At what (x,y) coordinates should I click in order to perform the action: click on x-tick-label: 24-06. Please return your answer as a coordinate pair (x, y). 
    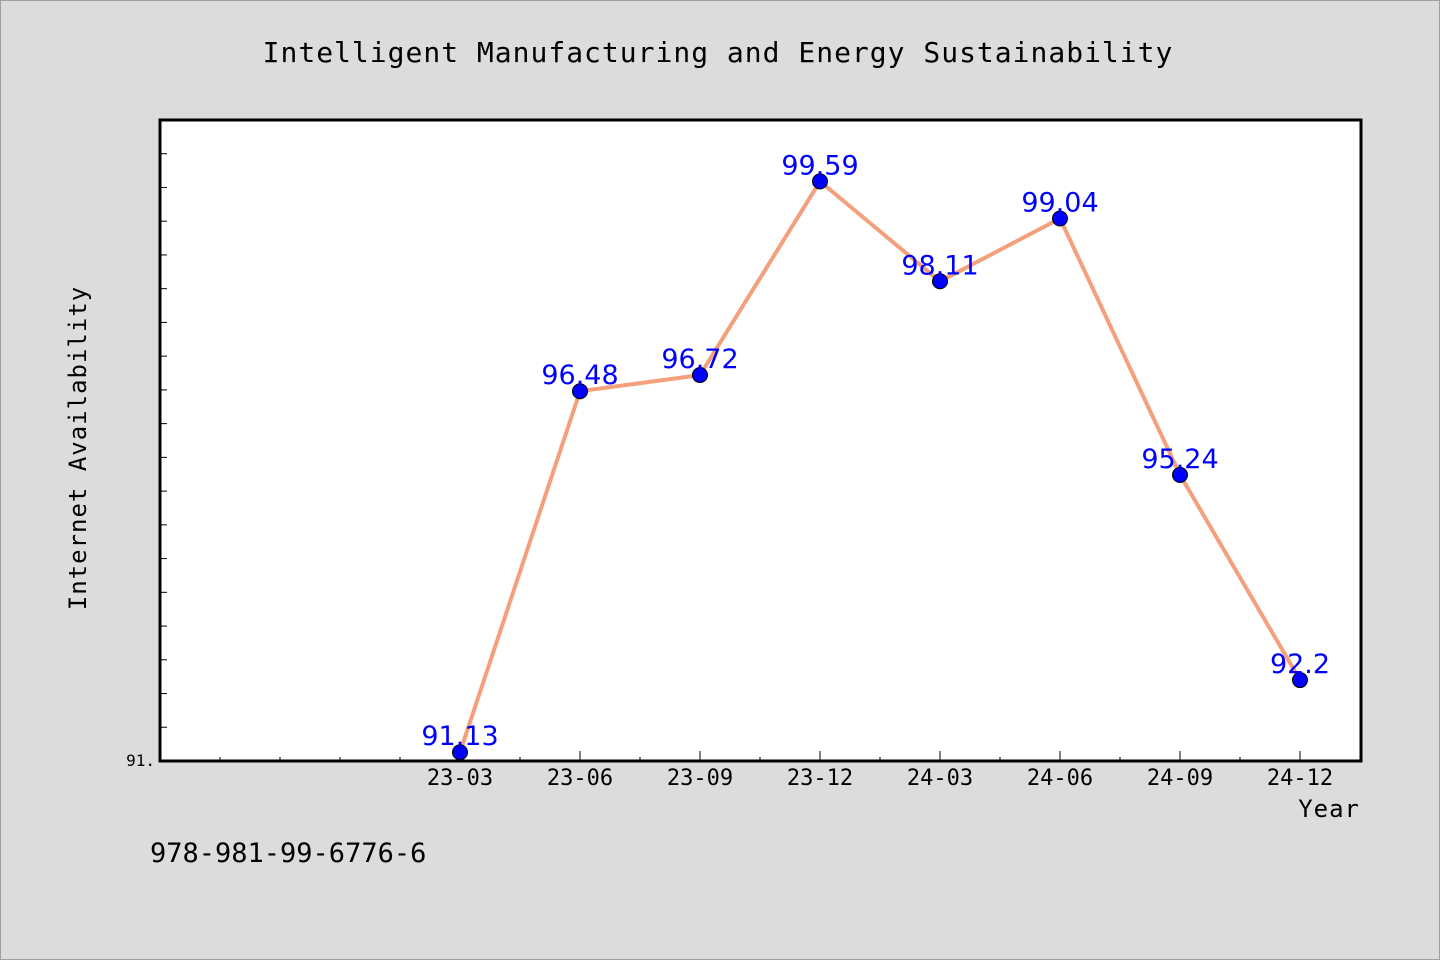
    Looking at the image, I should click on (1060, 778).